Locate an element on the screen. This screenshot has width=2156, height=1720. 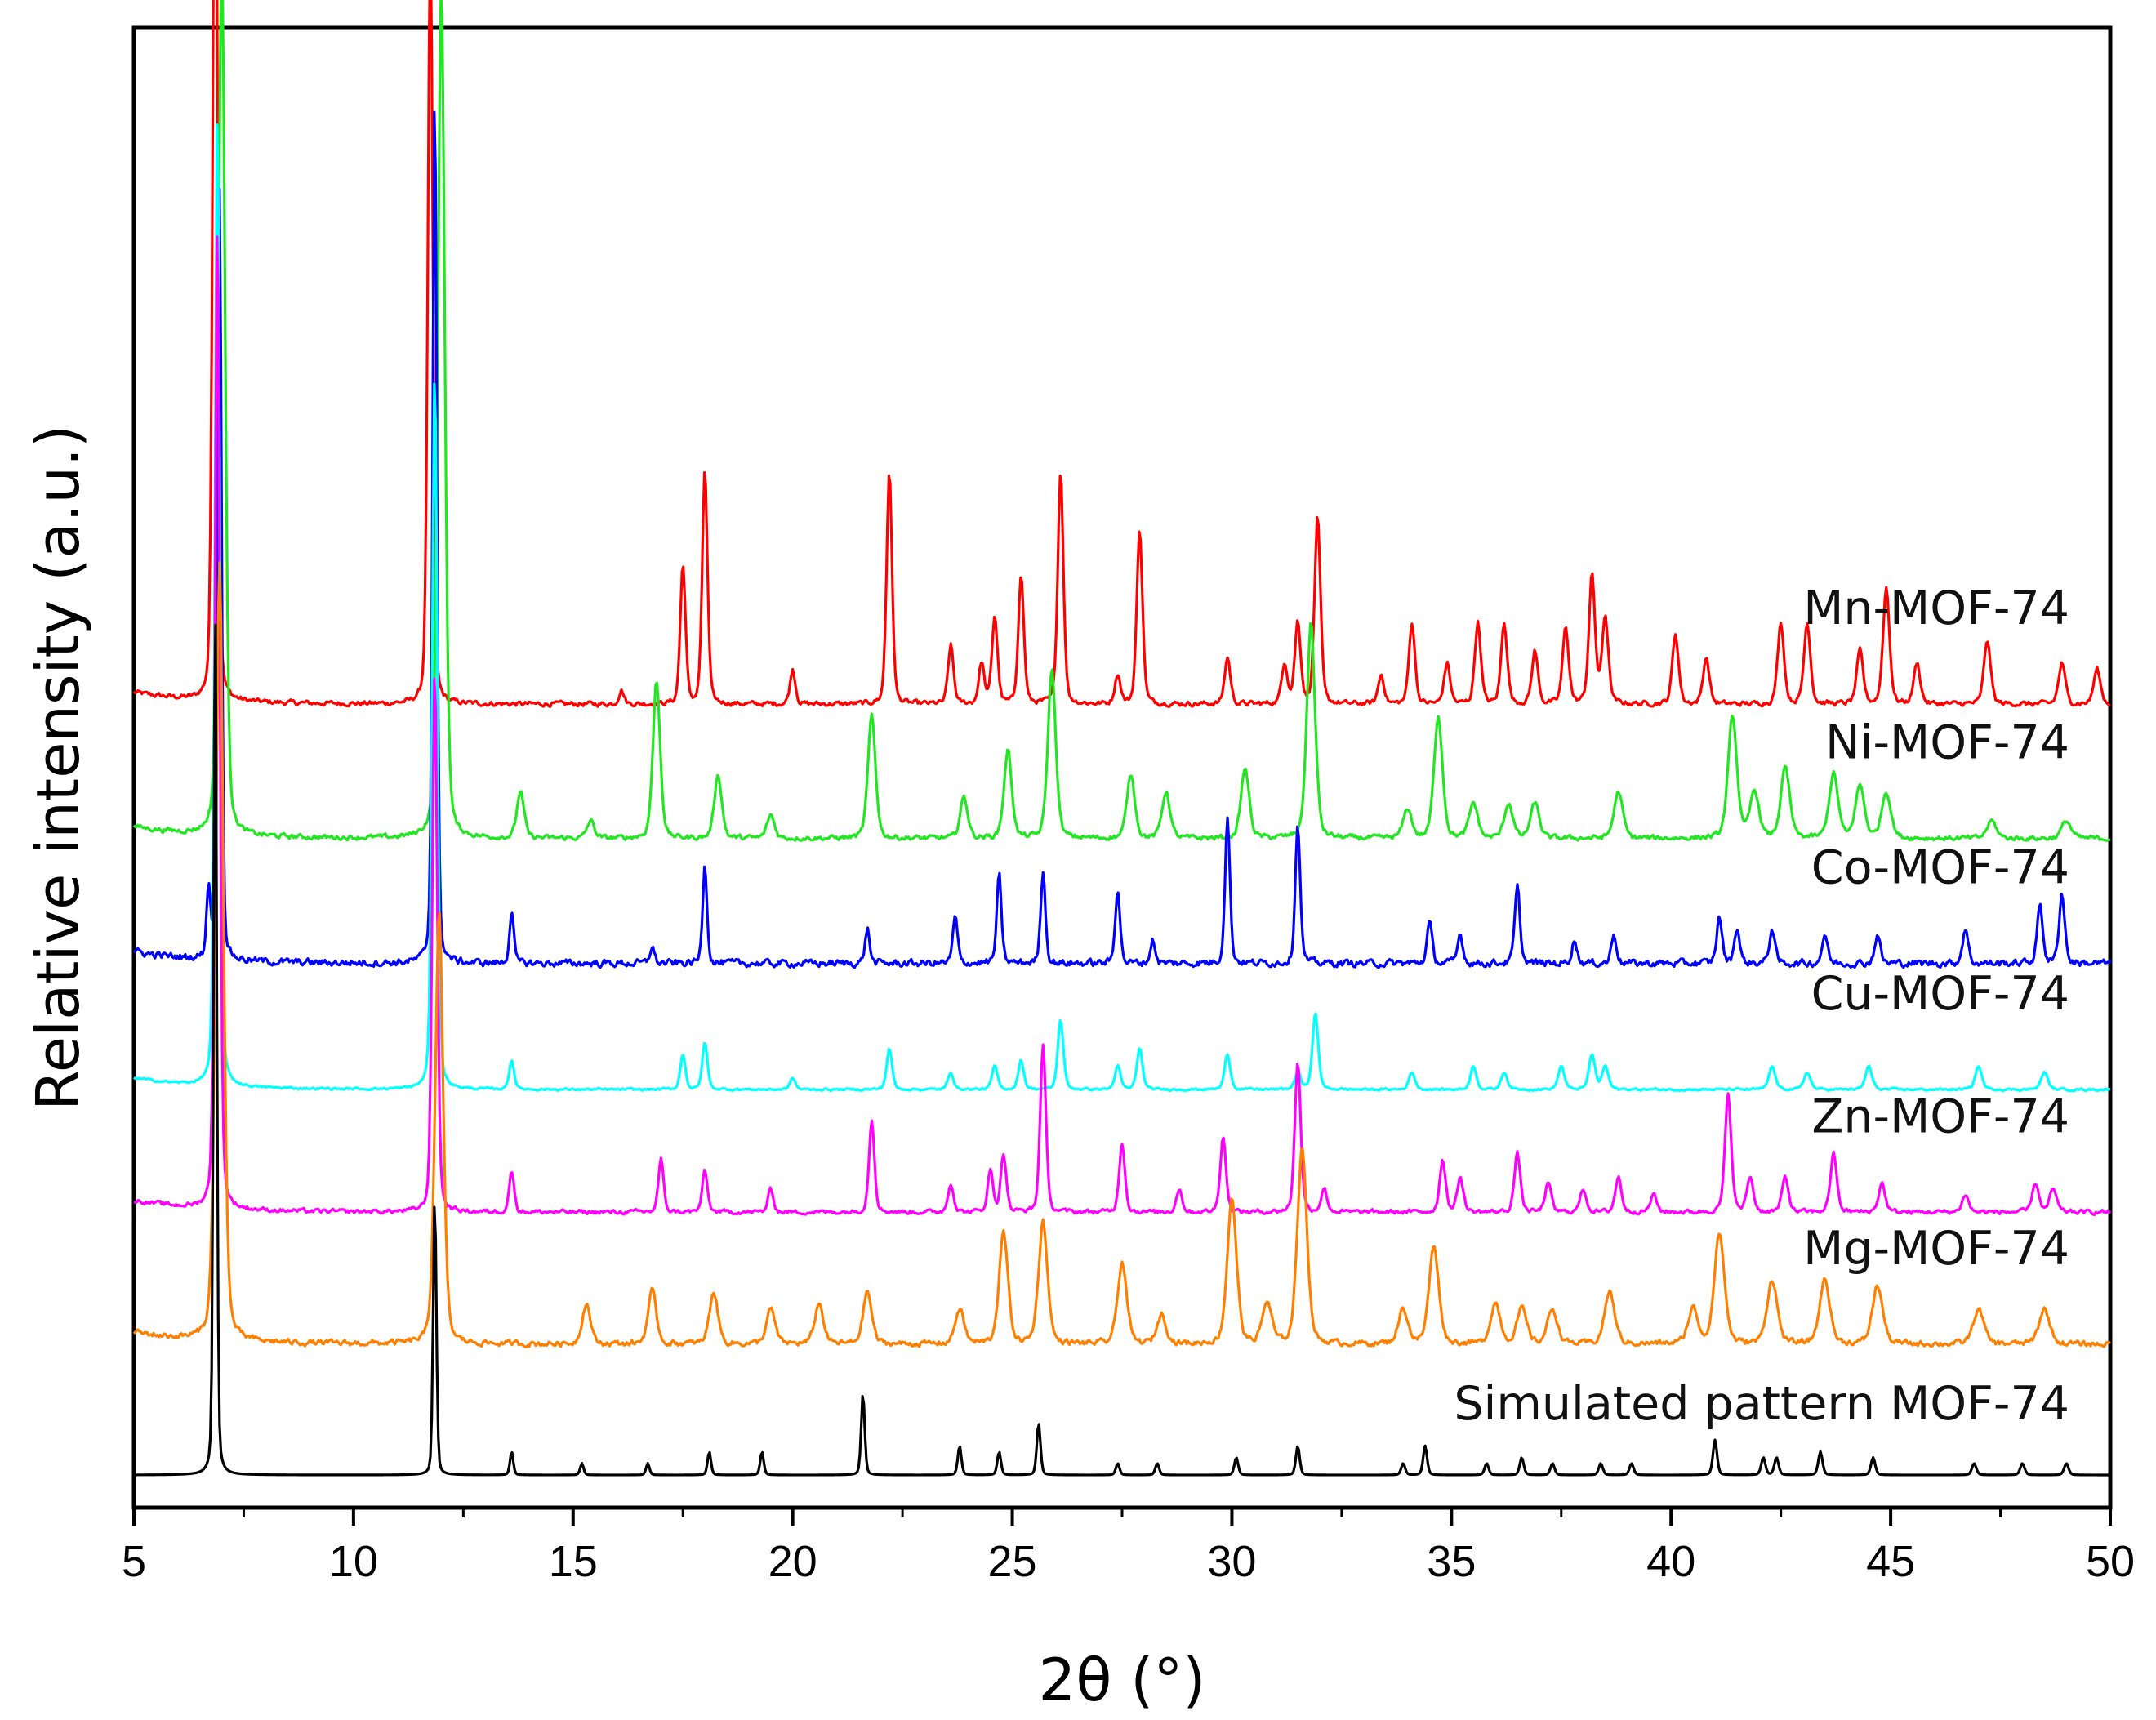
x-tick-label: 25 is located at coordinates (1012, 1561).